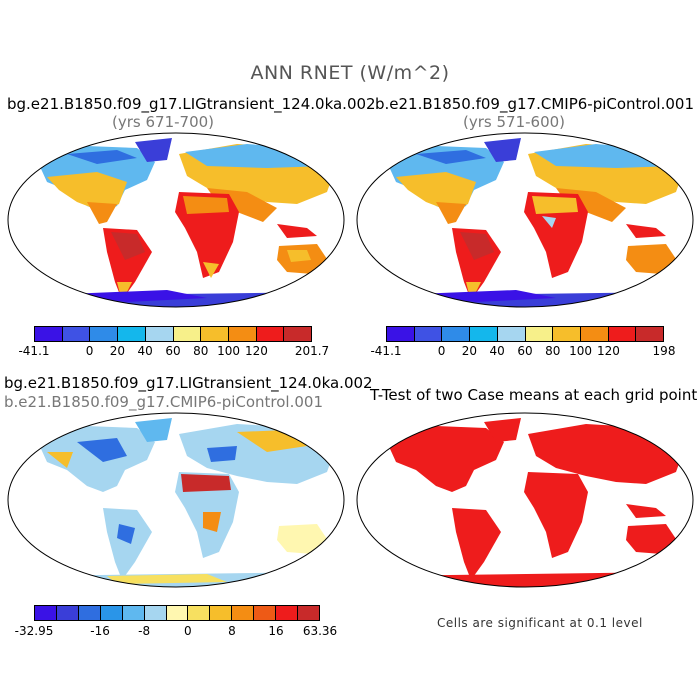  I want to click on colorbar-difference-tick-label: -8, so click(144, 631).